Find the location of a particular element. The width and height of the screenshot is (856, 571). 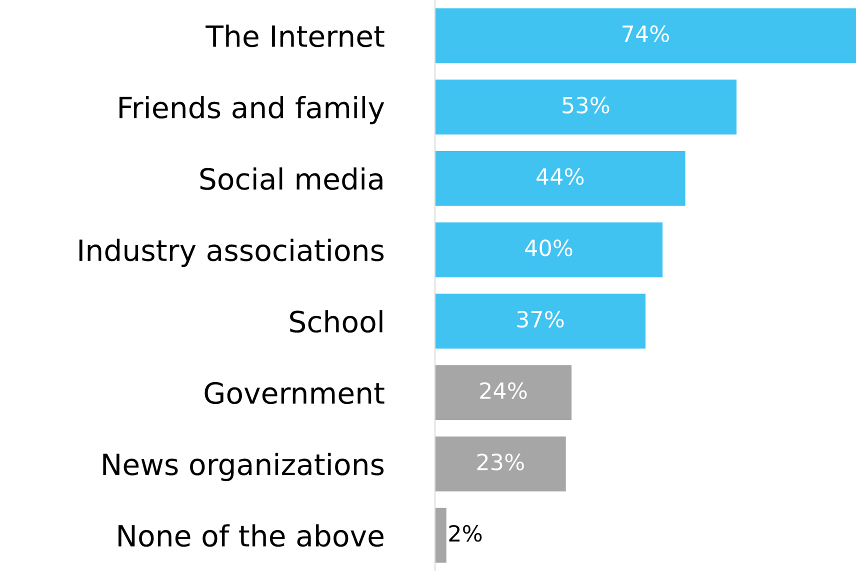

y-tick-label: The Internet is located at coordinates (295, 36).